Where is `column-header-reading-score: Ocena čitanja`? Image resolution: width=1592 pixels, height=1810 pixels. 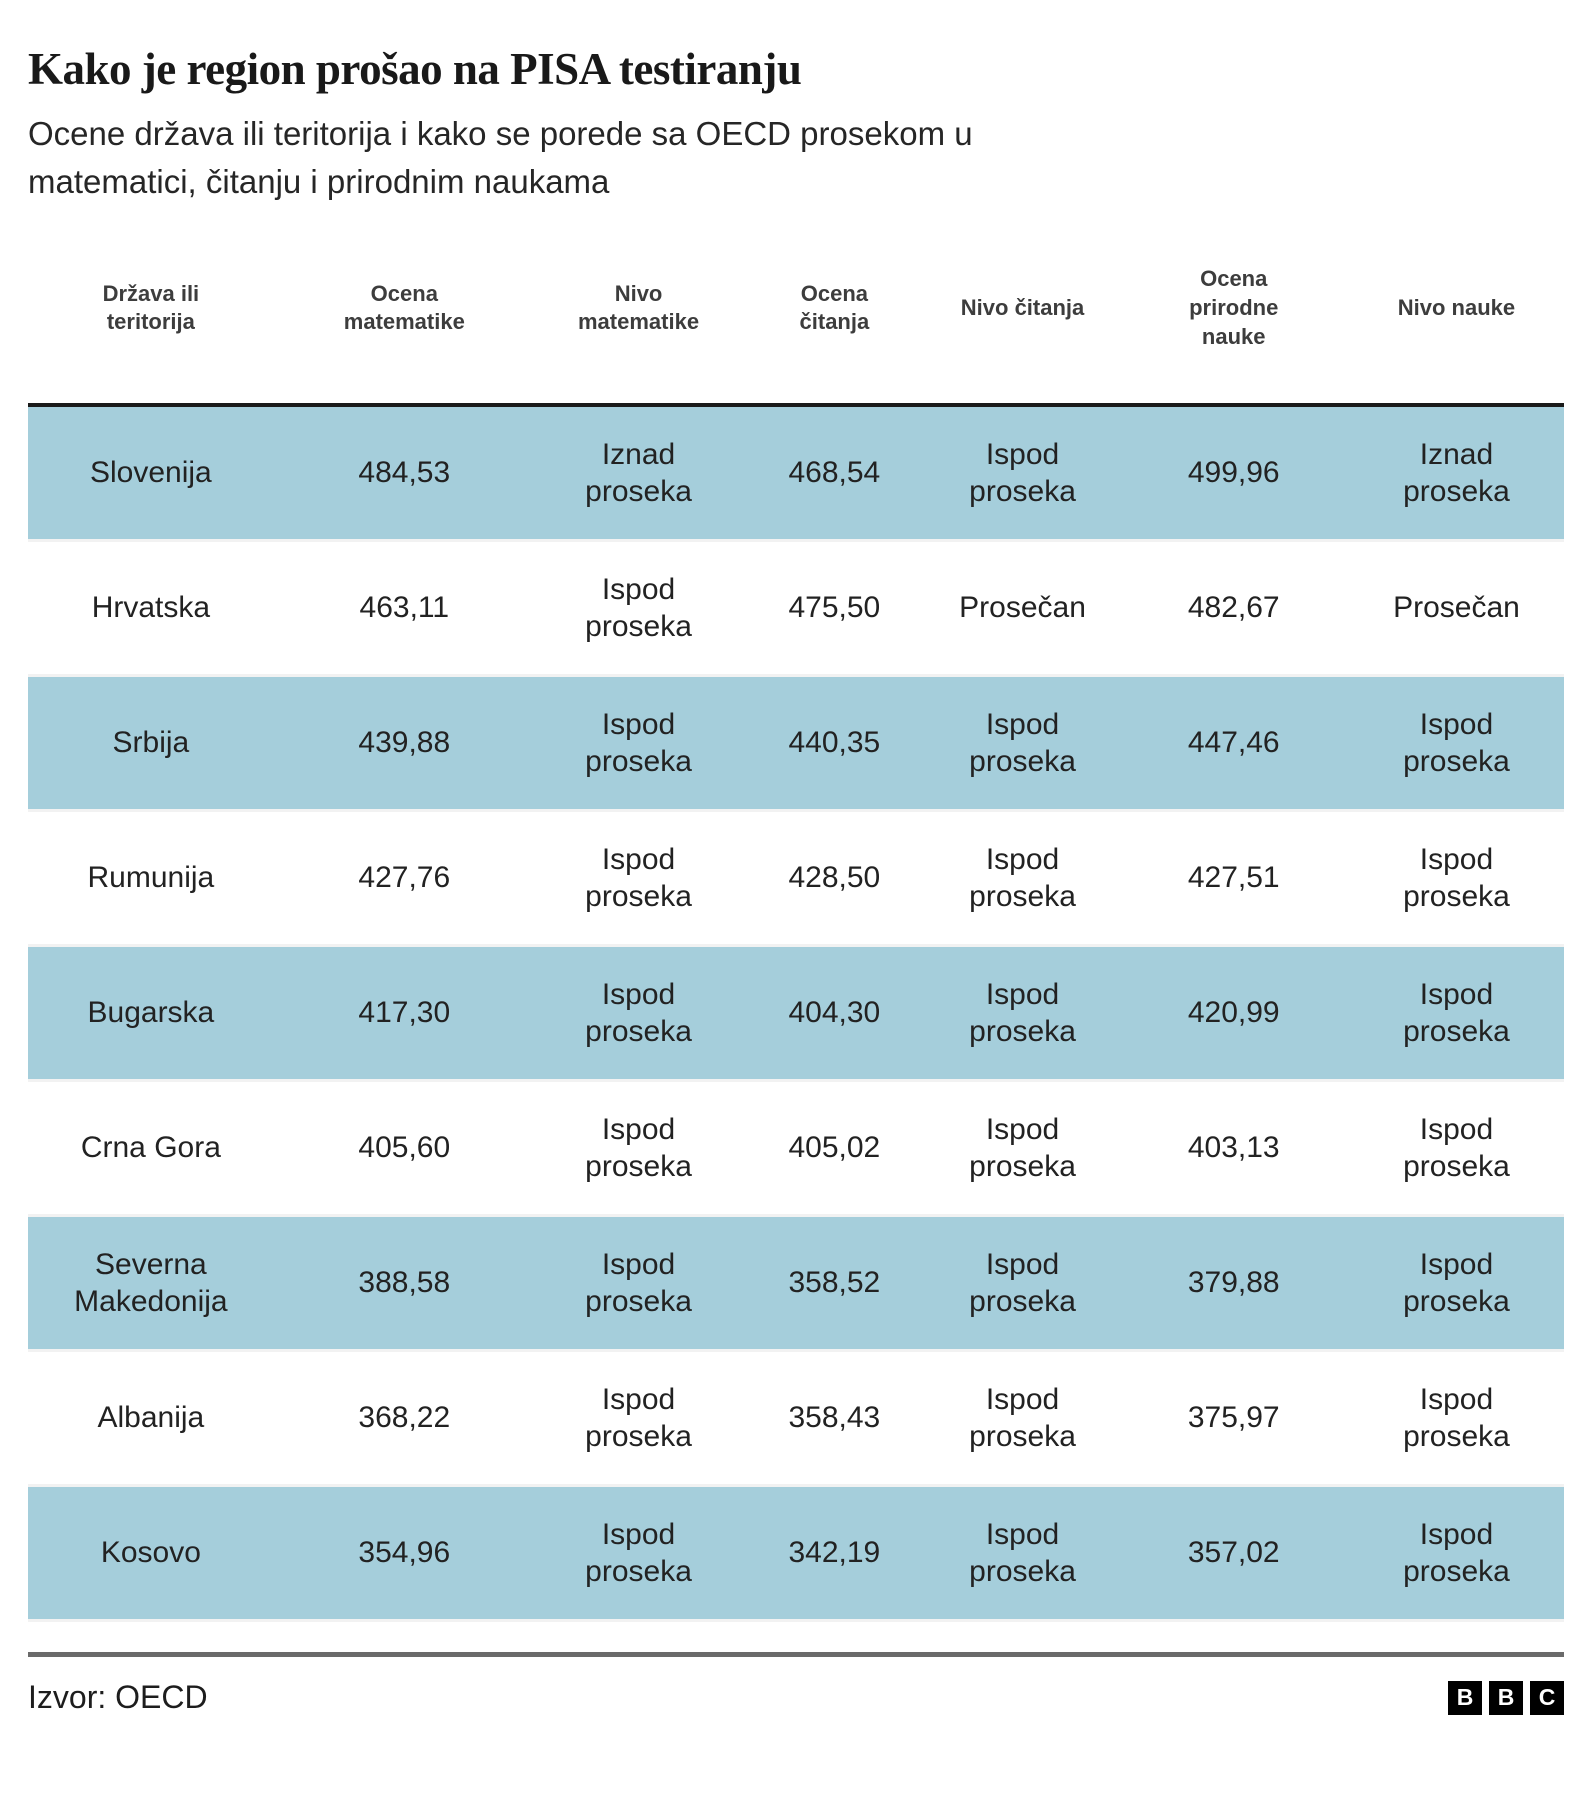 column-header-reading-score: Ocena čitanja is located at coordinates (834, 307).